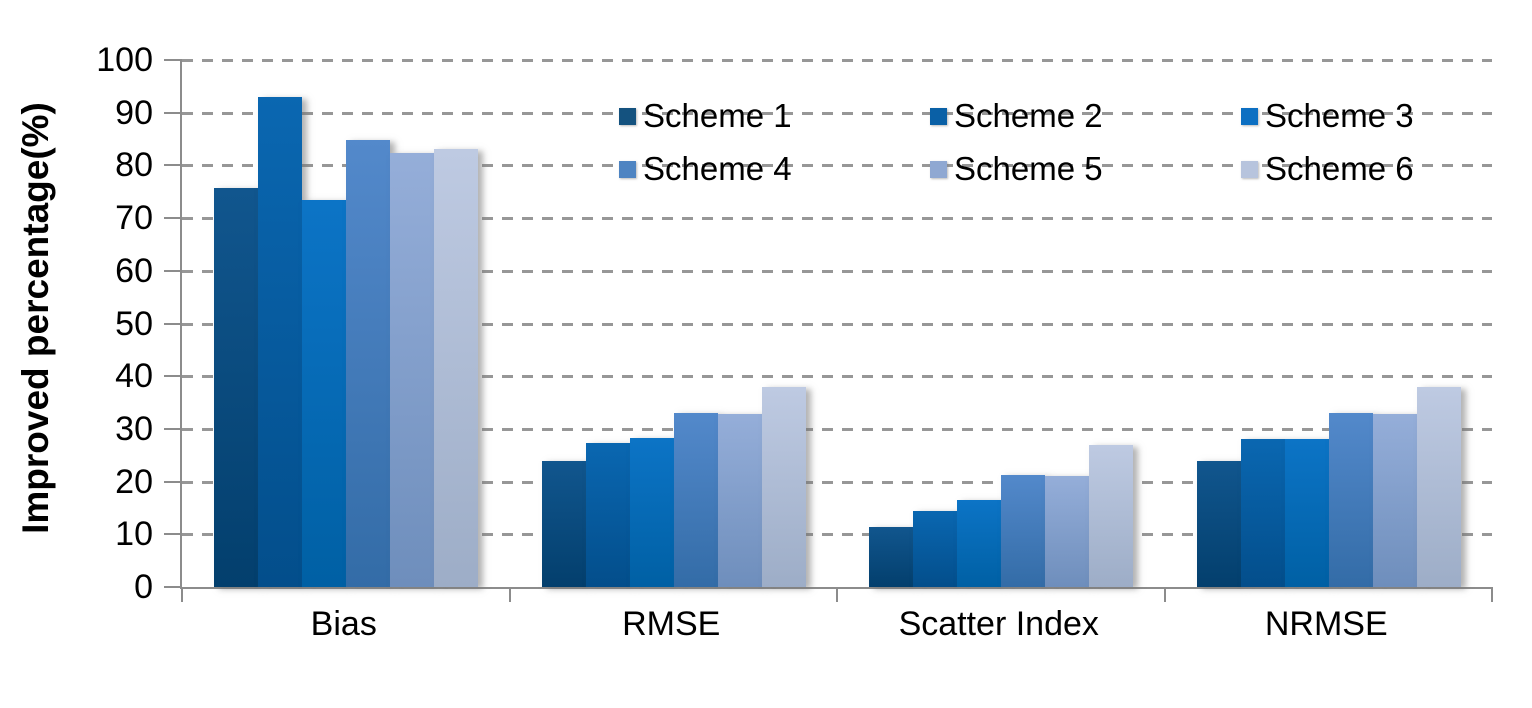 This screenshot has width=1532, height=708. I want to click on legend-label-scheme-1: Scheme 1, so click(717, 115).